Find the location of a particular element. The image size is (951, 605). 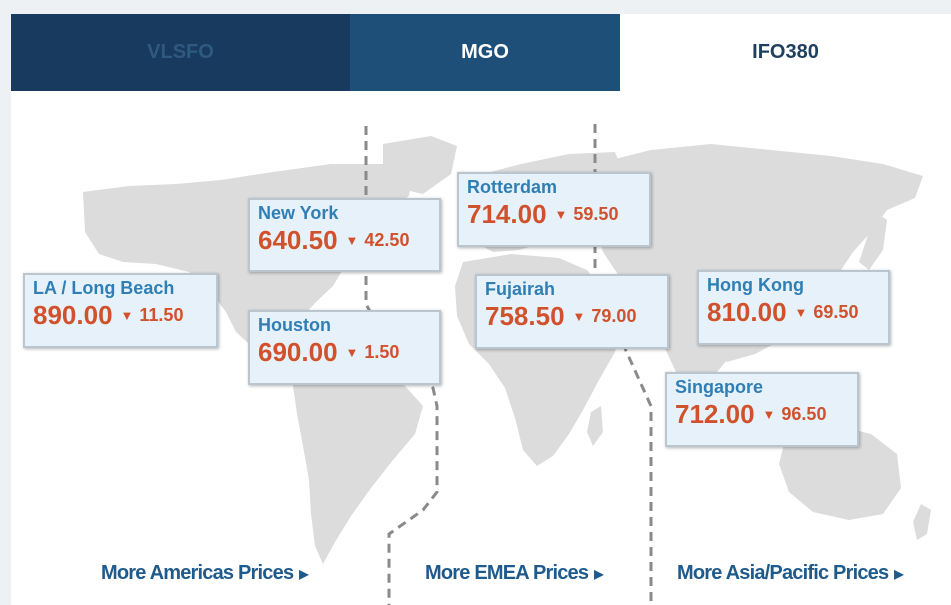

price-card-singapore: Singapore 712.00 ▼ 96.50 is located at coordinates (762, 409).